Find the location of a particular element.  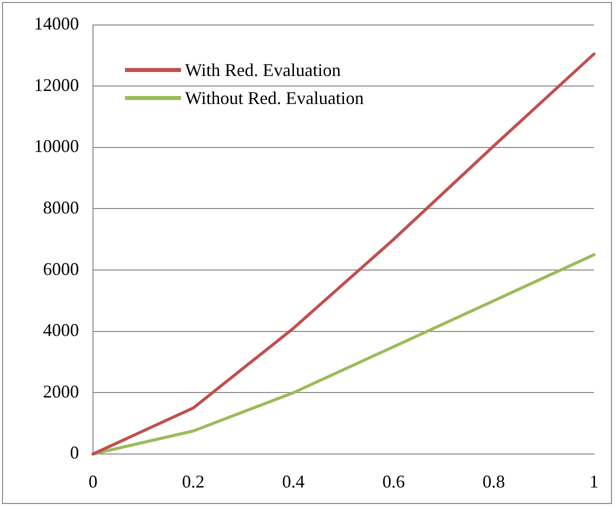

x-tick-label: 1 is located at coordinates (594, 482).